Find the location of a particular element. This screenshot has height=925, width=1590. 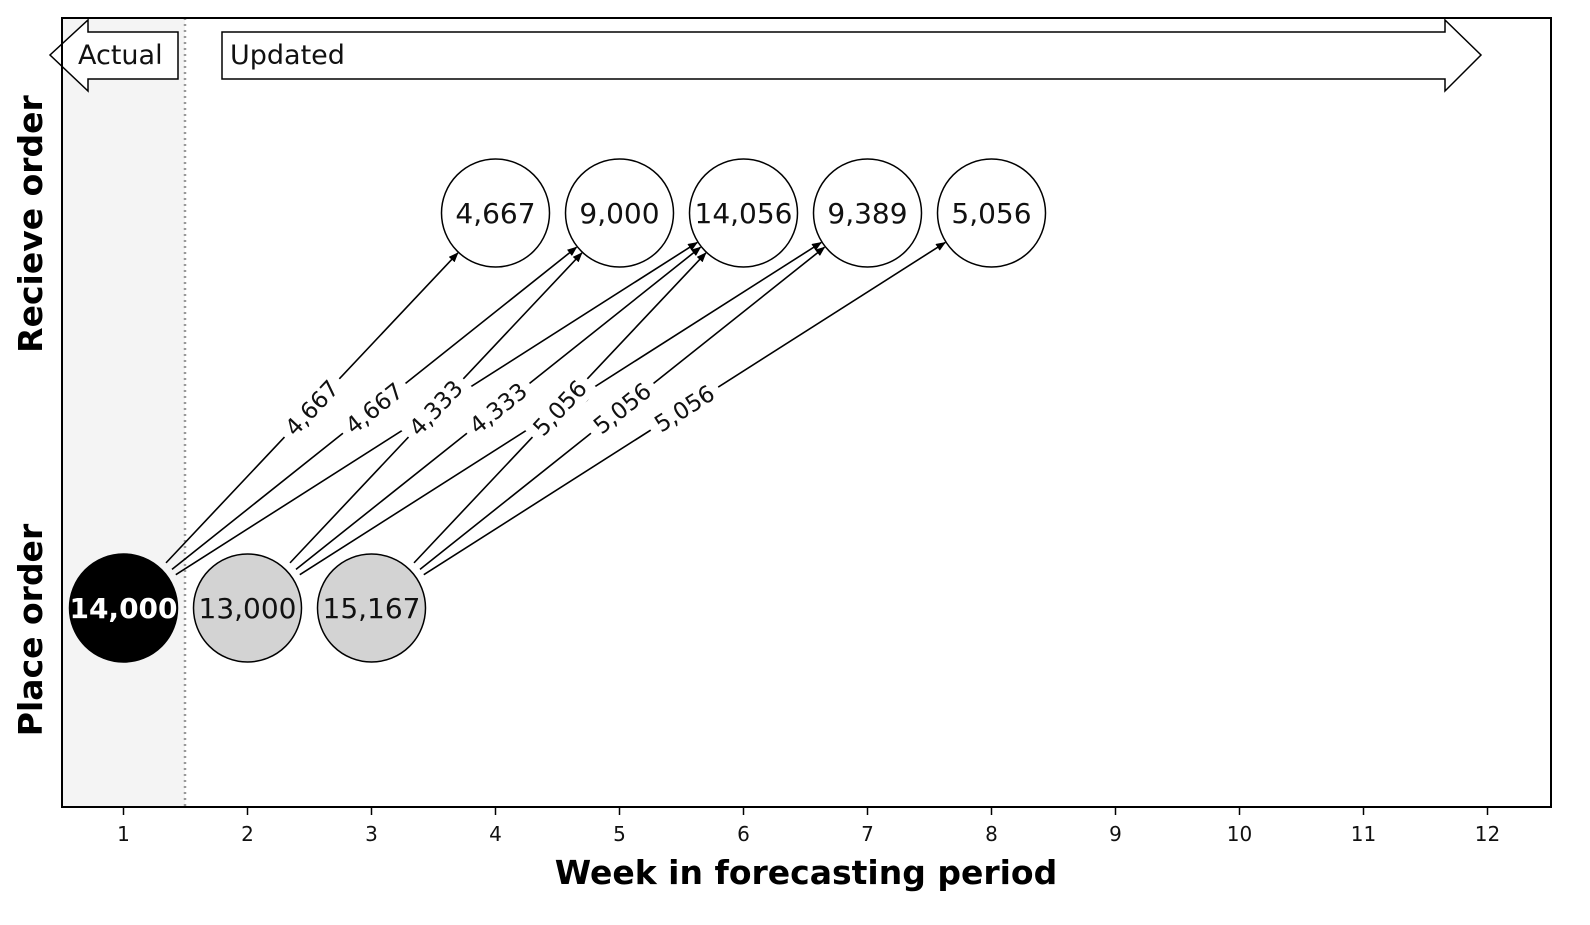

receive-order-node-label: 14,056 is located at coordinates (744, 213).